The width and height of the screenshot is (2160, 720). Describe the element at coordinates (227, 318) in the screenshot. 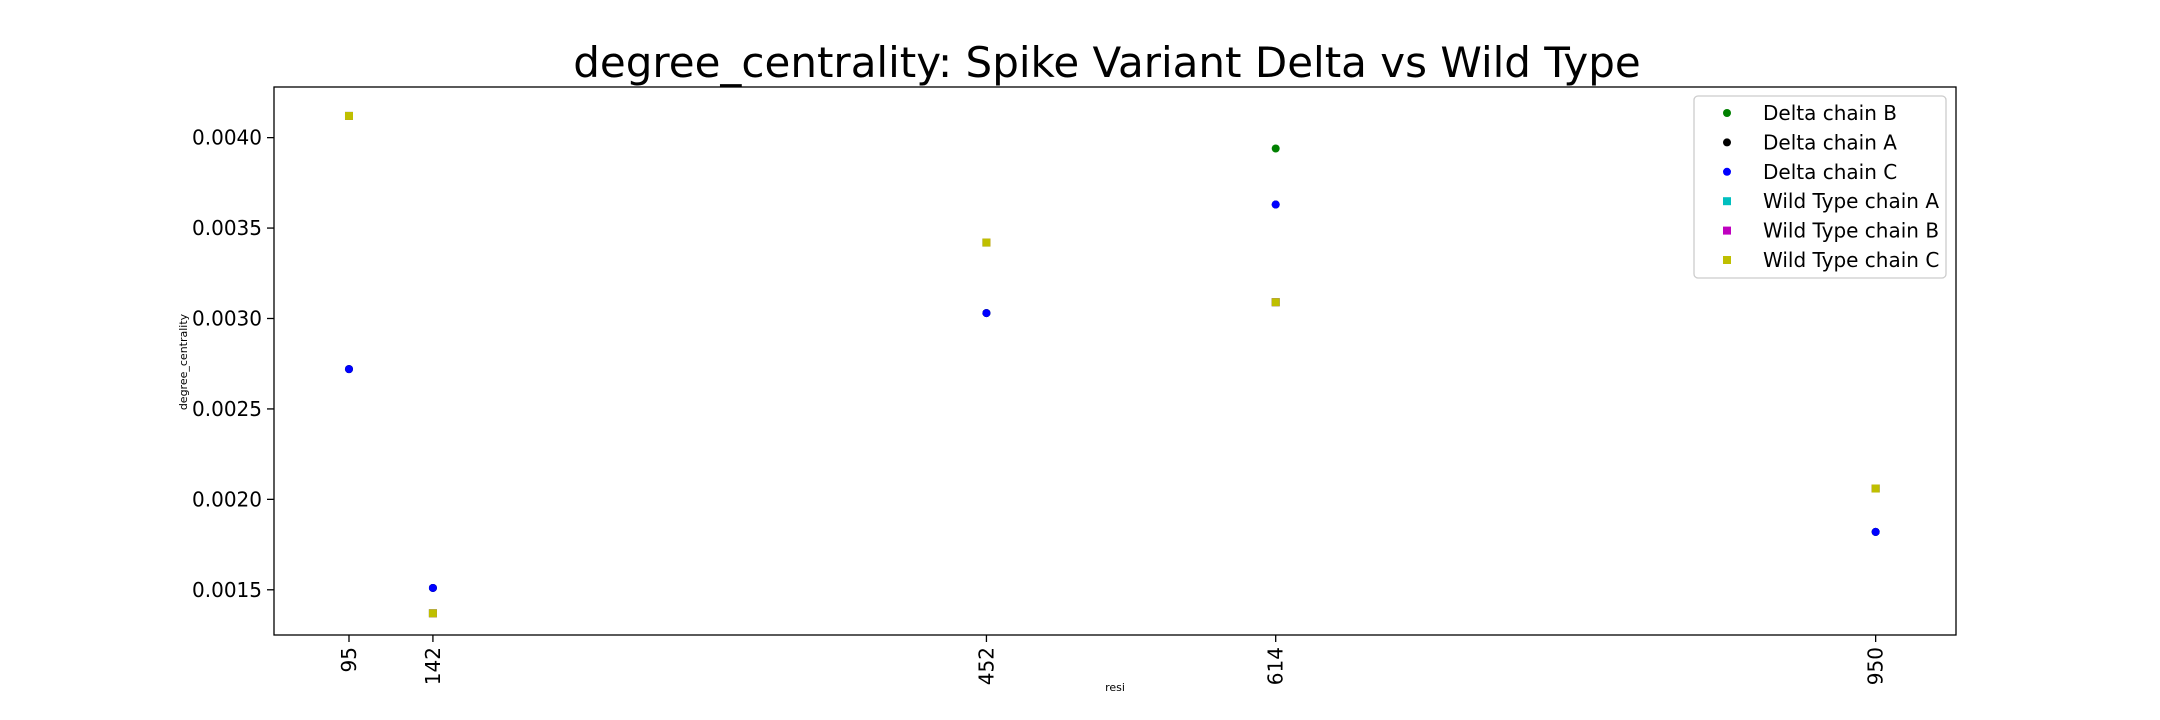

I see `y-tick-label: 0.0030` at that location.